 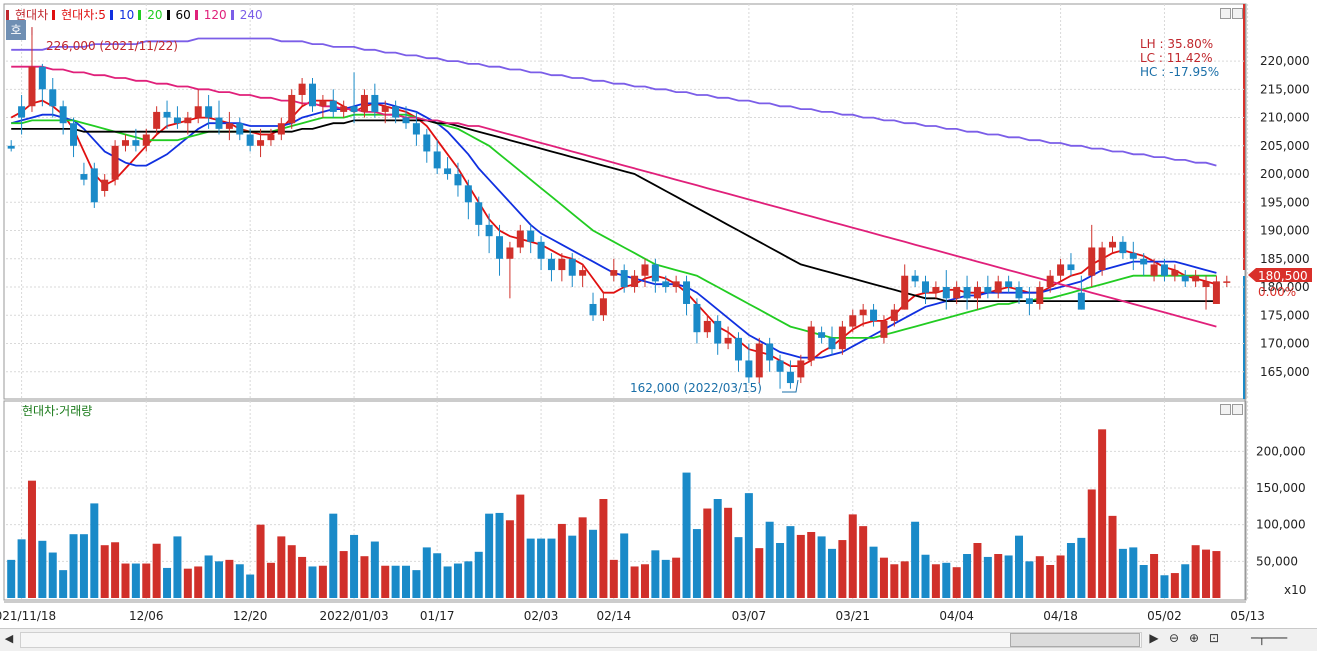 What do you see at coordinates (1225, 409) in the screenshot?
I see `volume-panel-minimize-icon` at bounding box center [1225, 409].